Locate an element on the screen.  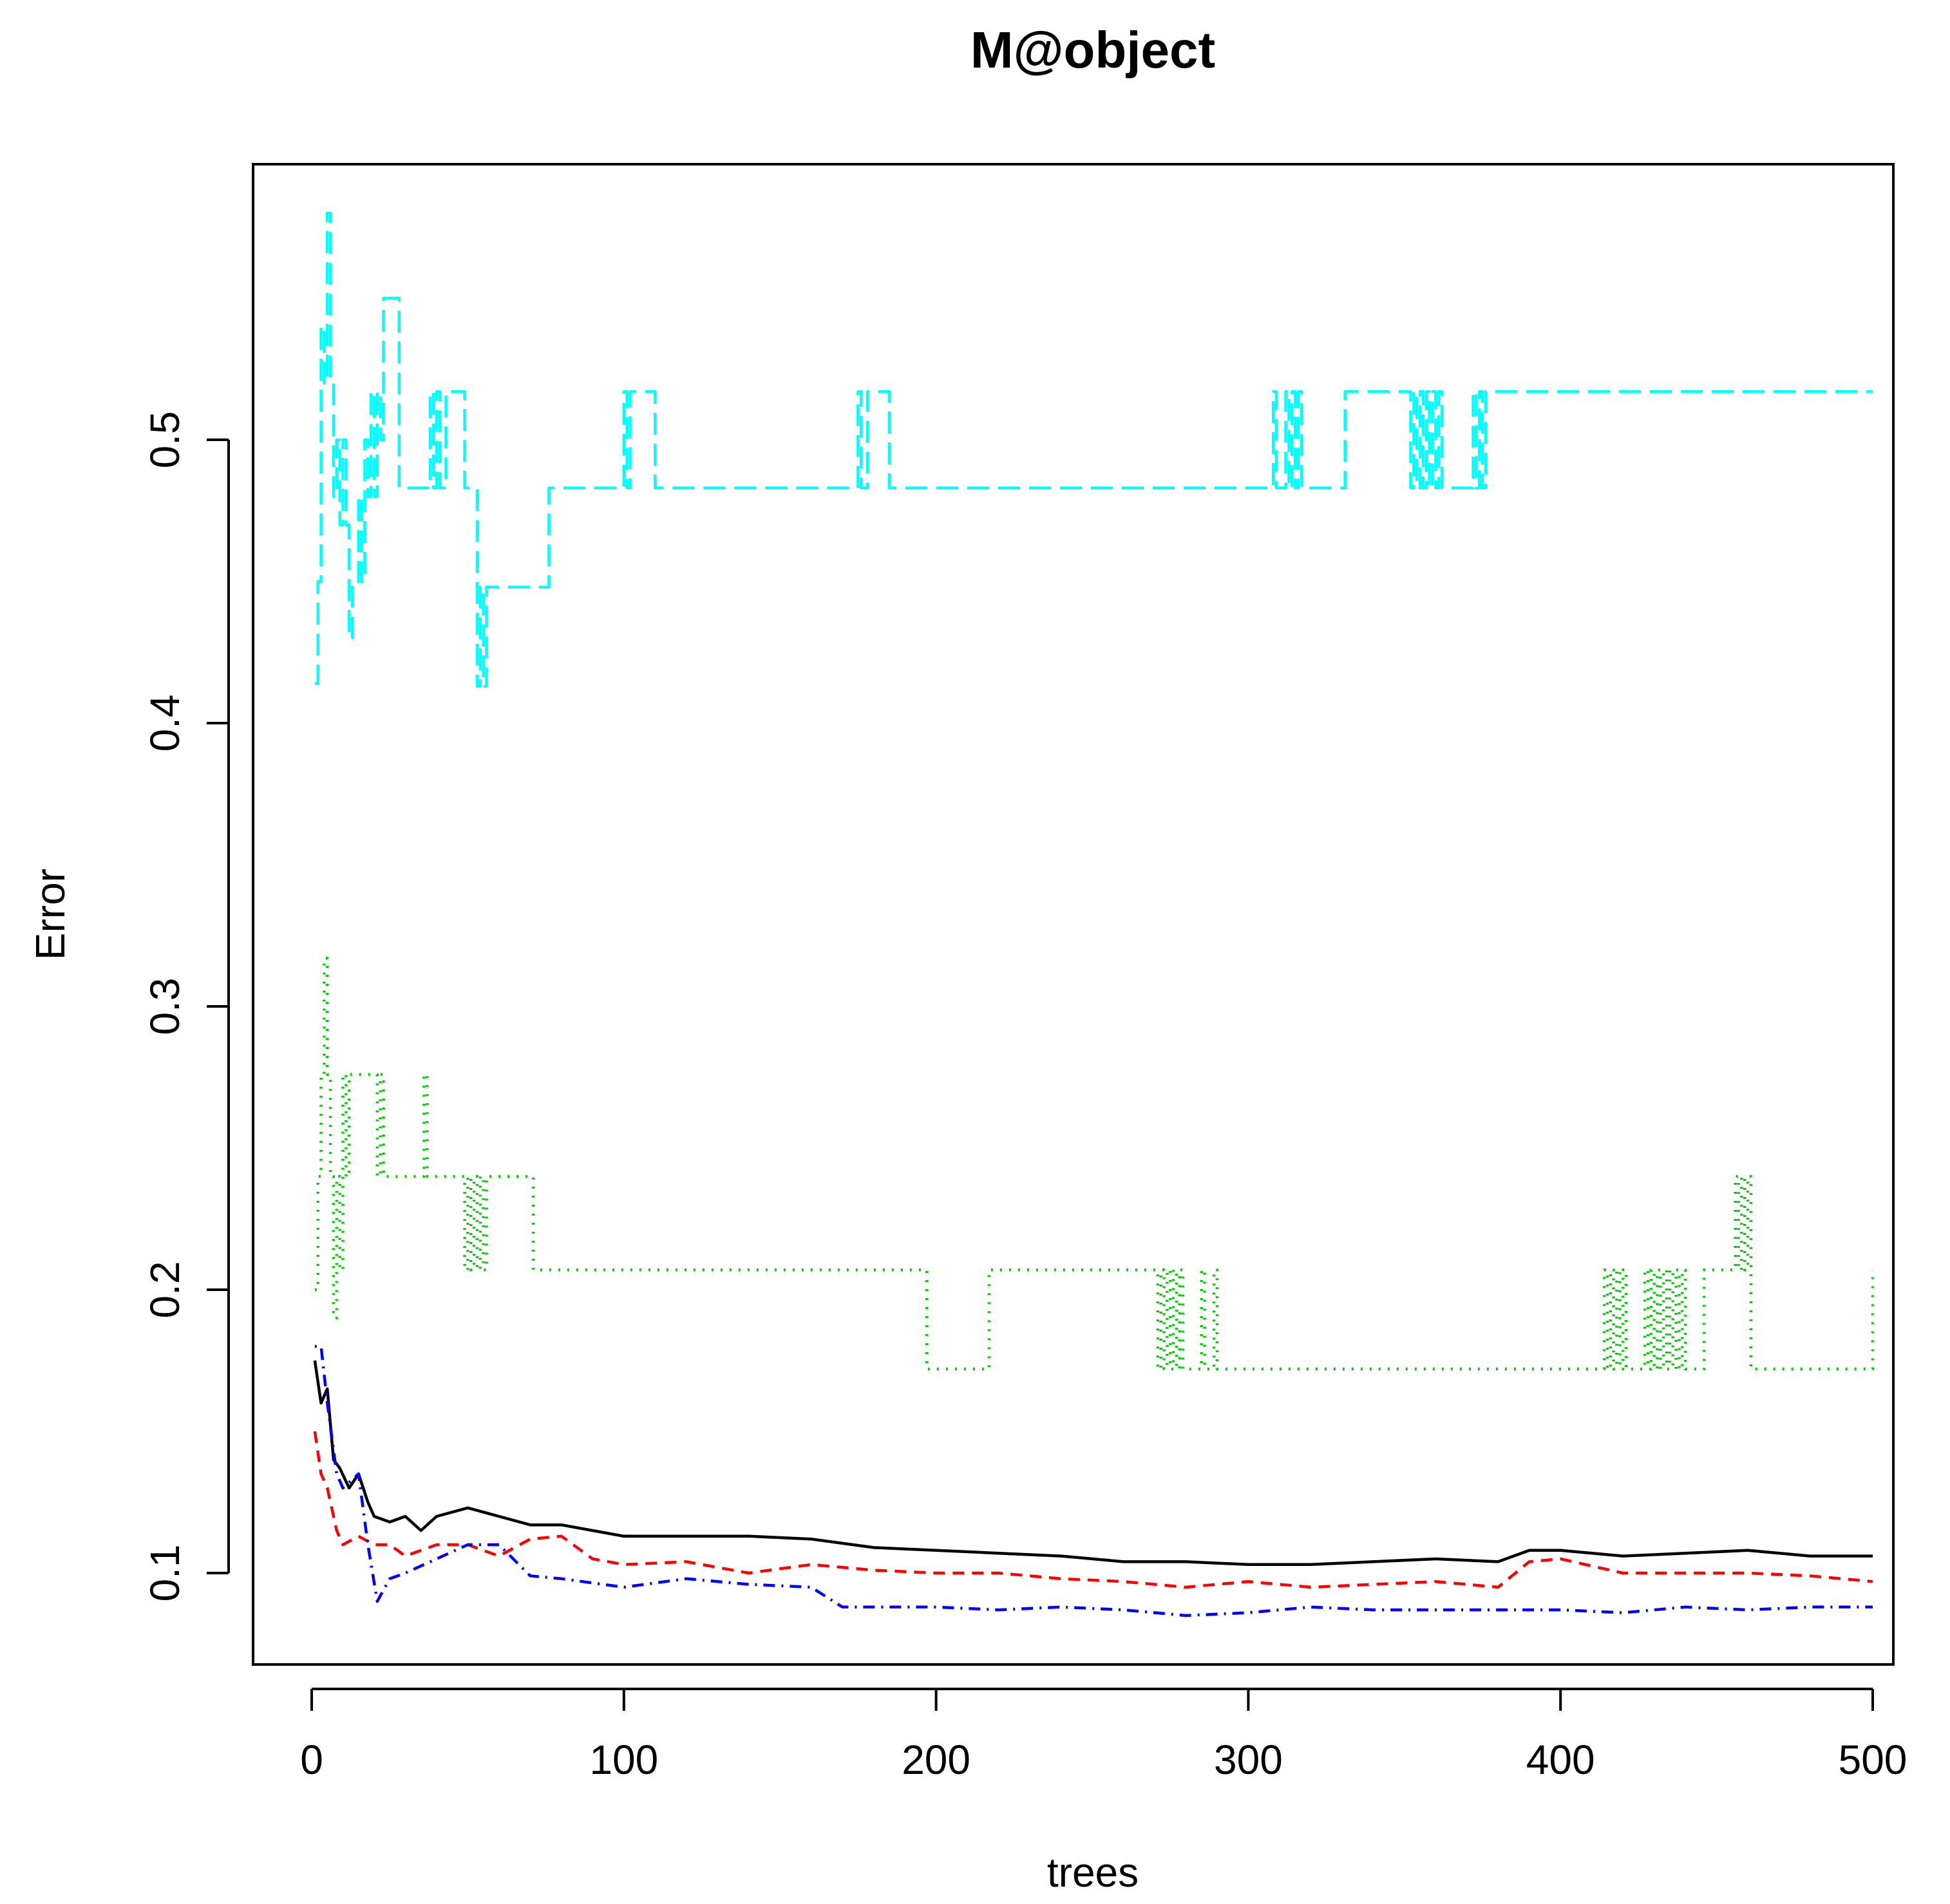
x-axis: 0 100 200 300 400 500 is located at coordinates (1103, 1735).